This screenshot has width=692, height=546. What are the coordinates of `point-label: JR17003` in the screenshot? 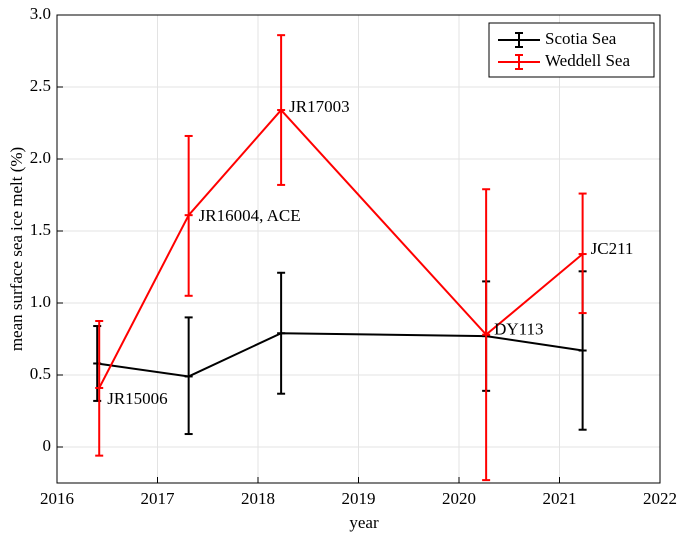 It's located at (319, 106).